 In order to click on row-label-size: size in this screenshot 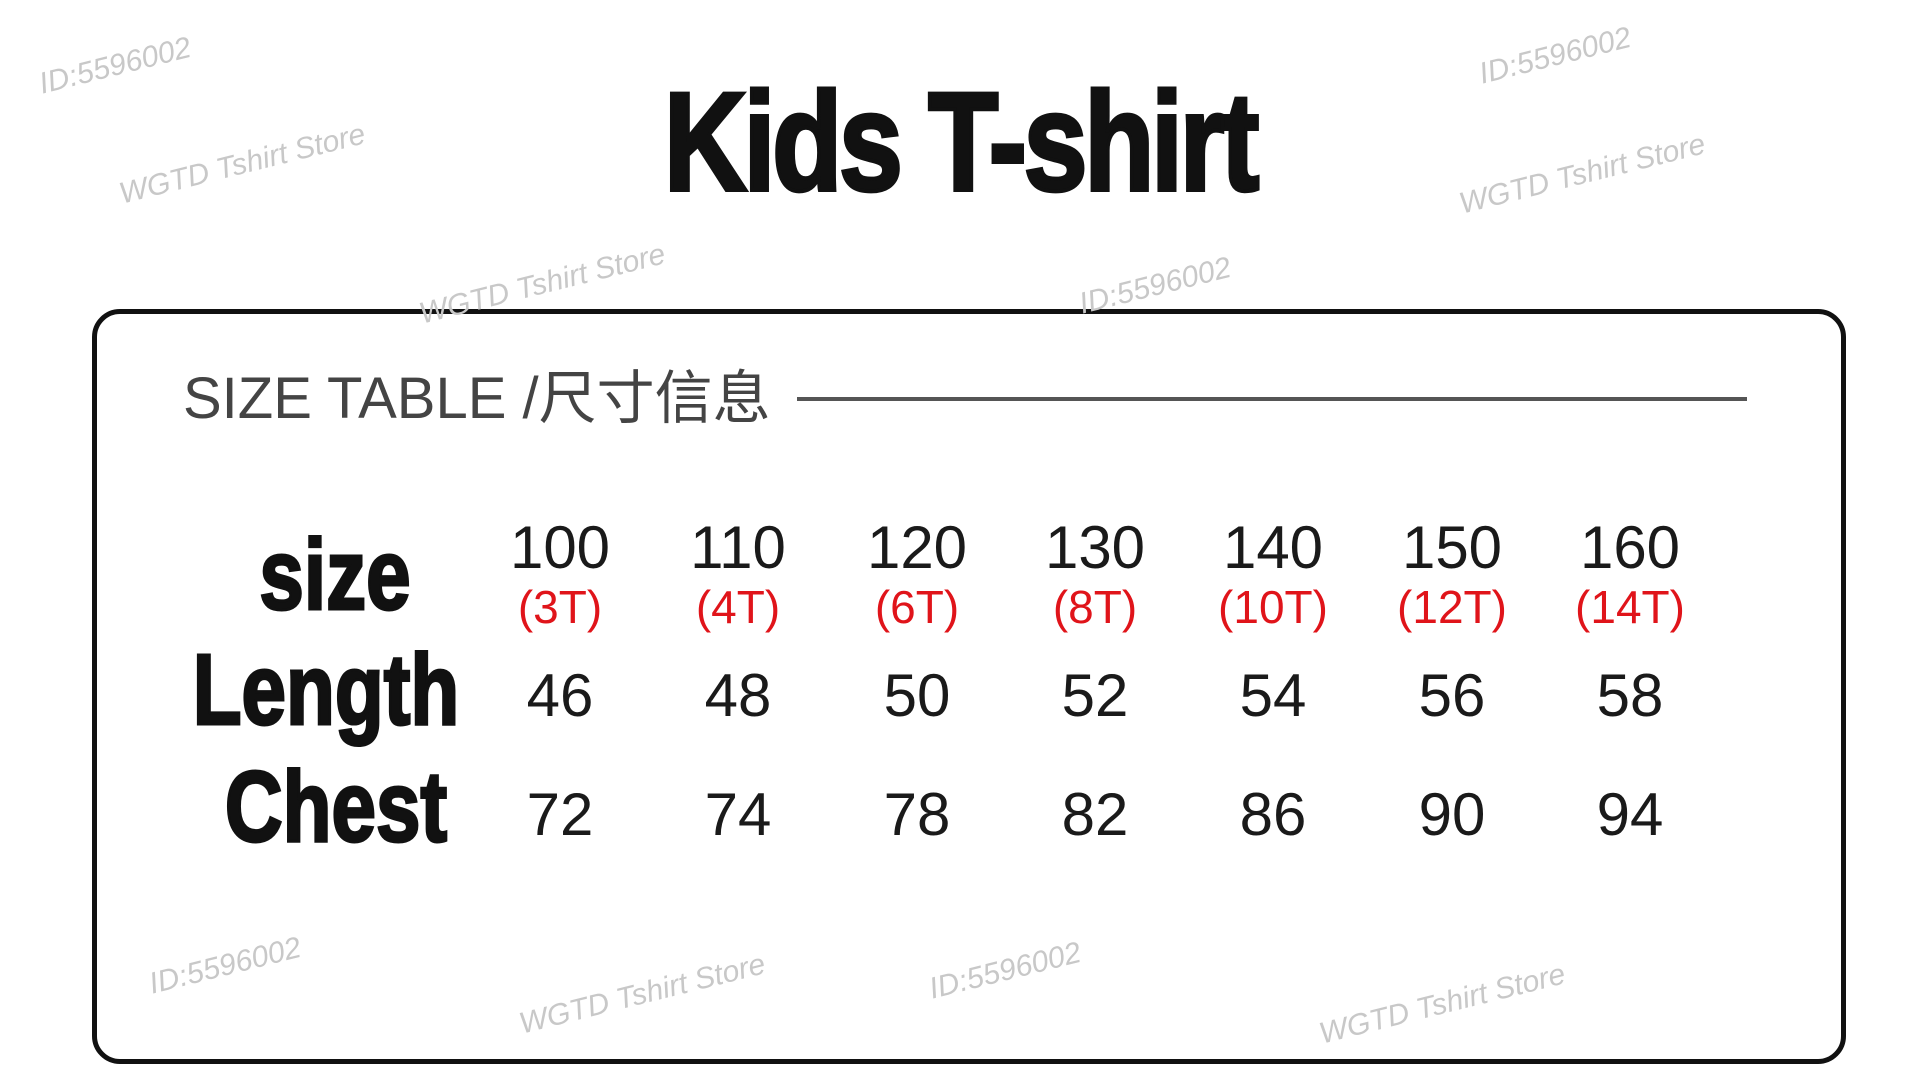, I will do `click(335, 575)`.